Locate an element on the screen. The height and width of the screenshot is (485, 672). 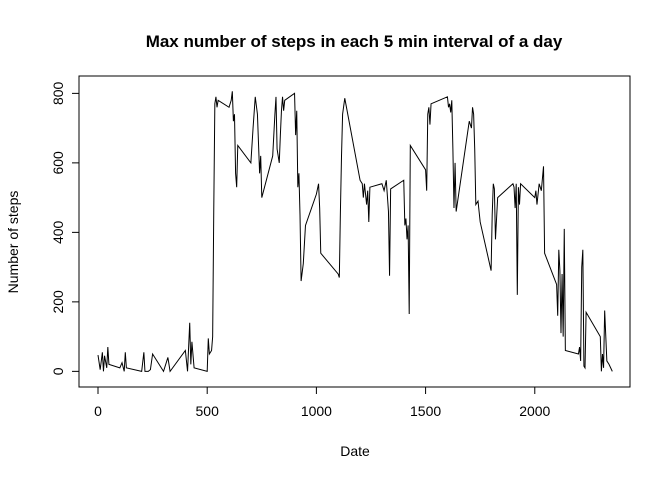
y-tick-label: 600 is located at coordinates (58, 163).